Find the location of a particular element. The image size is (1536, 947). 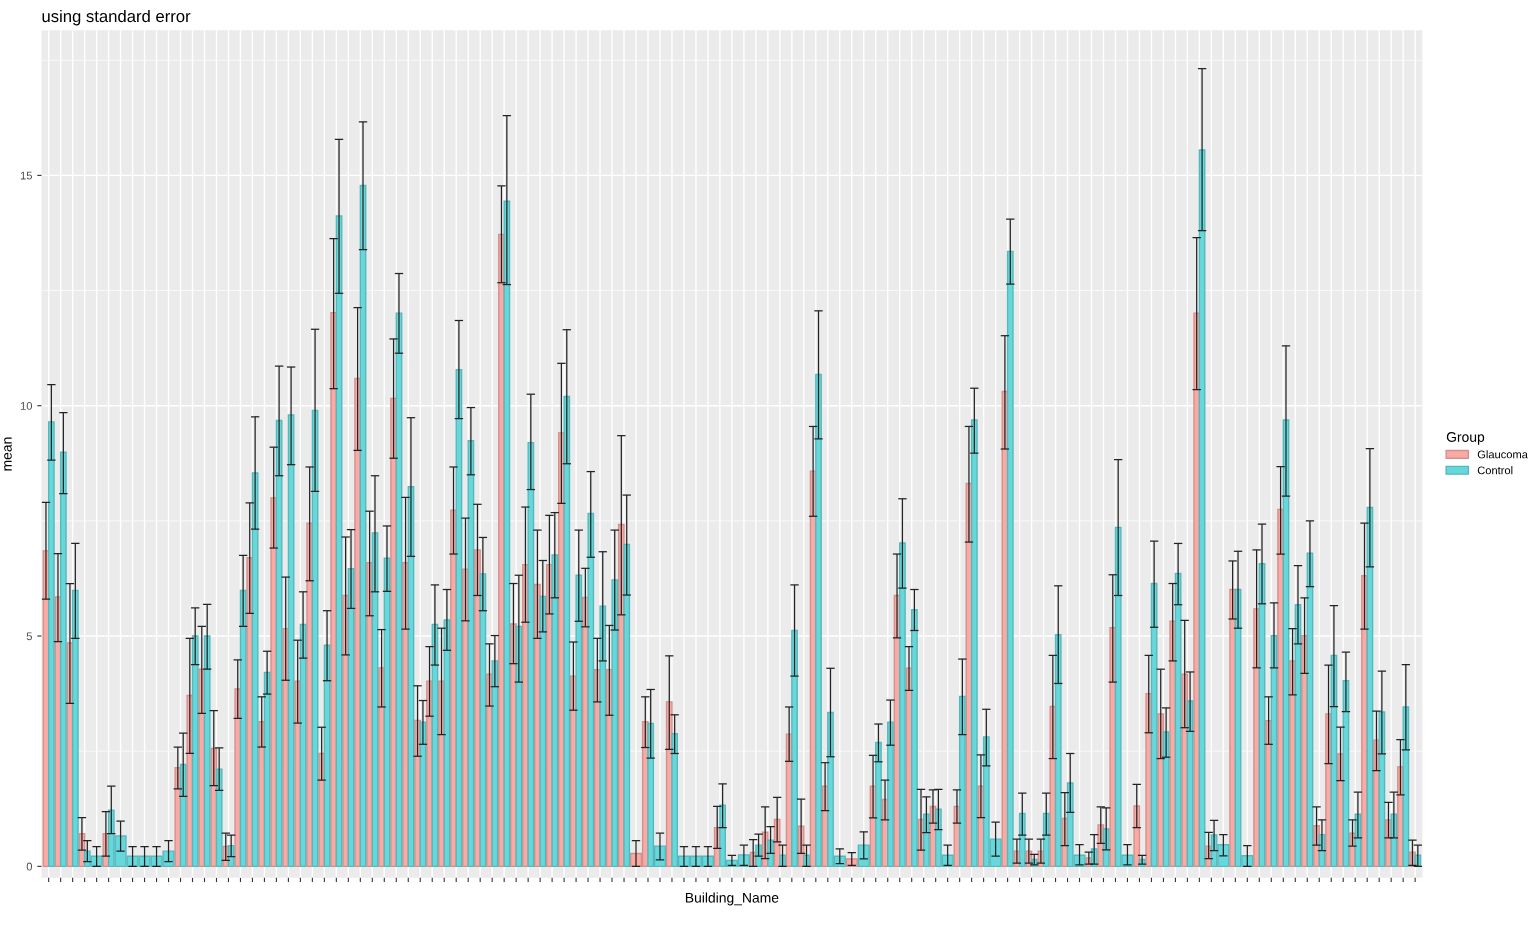

y-axis-title: mean is located at coordinates (8, 454).